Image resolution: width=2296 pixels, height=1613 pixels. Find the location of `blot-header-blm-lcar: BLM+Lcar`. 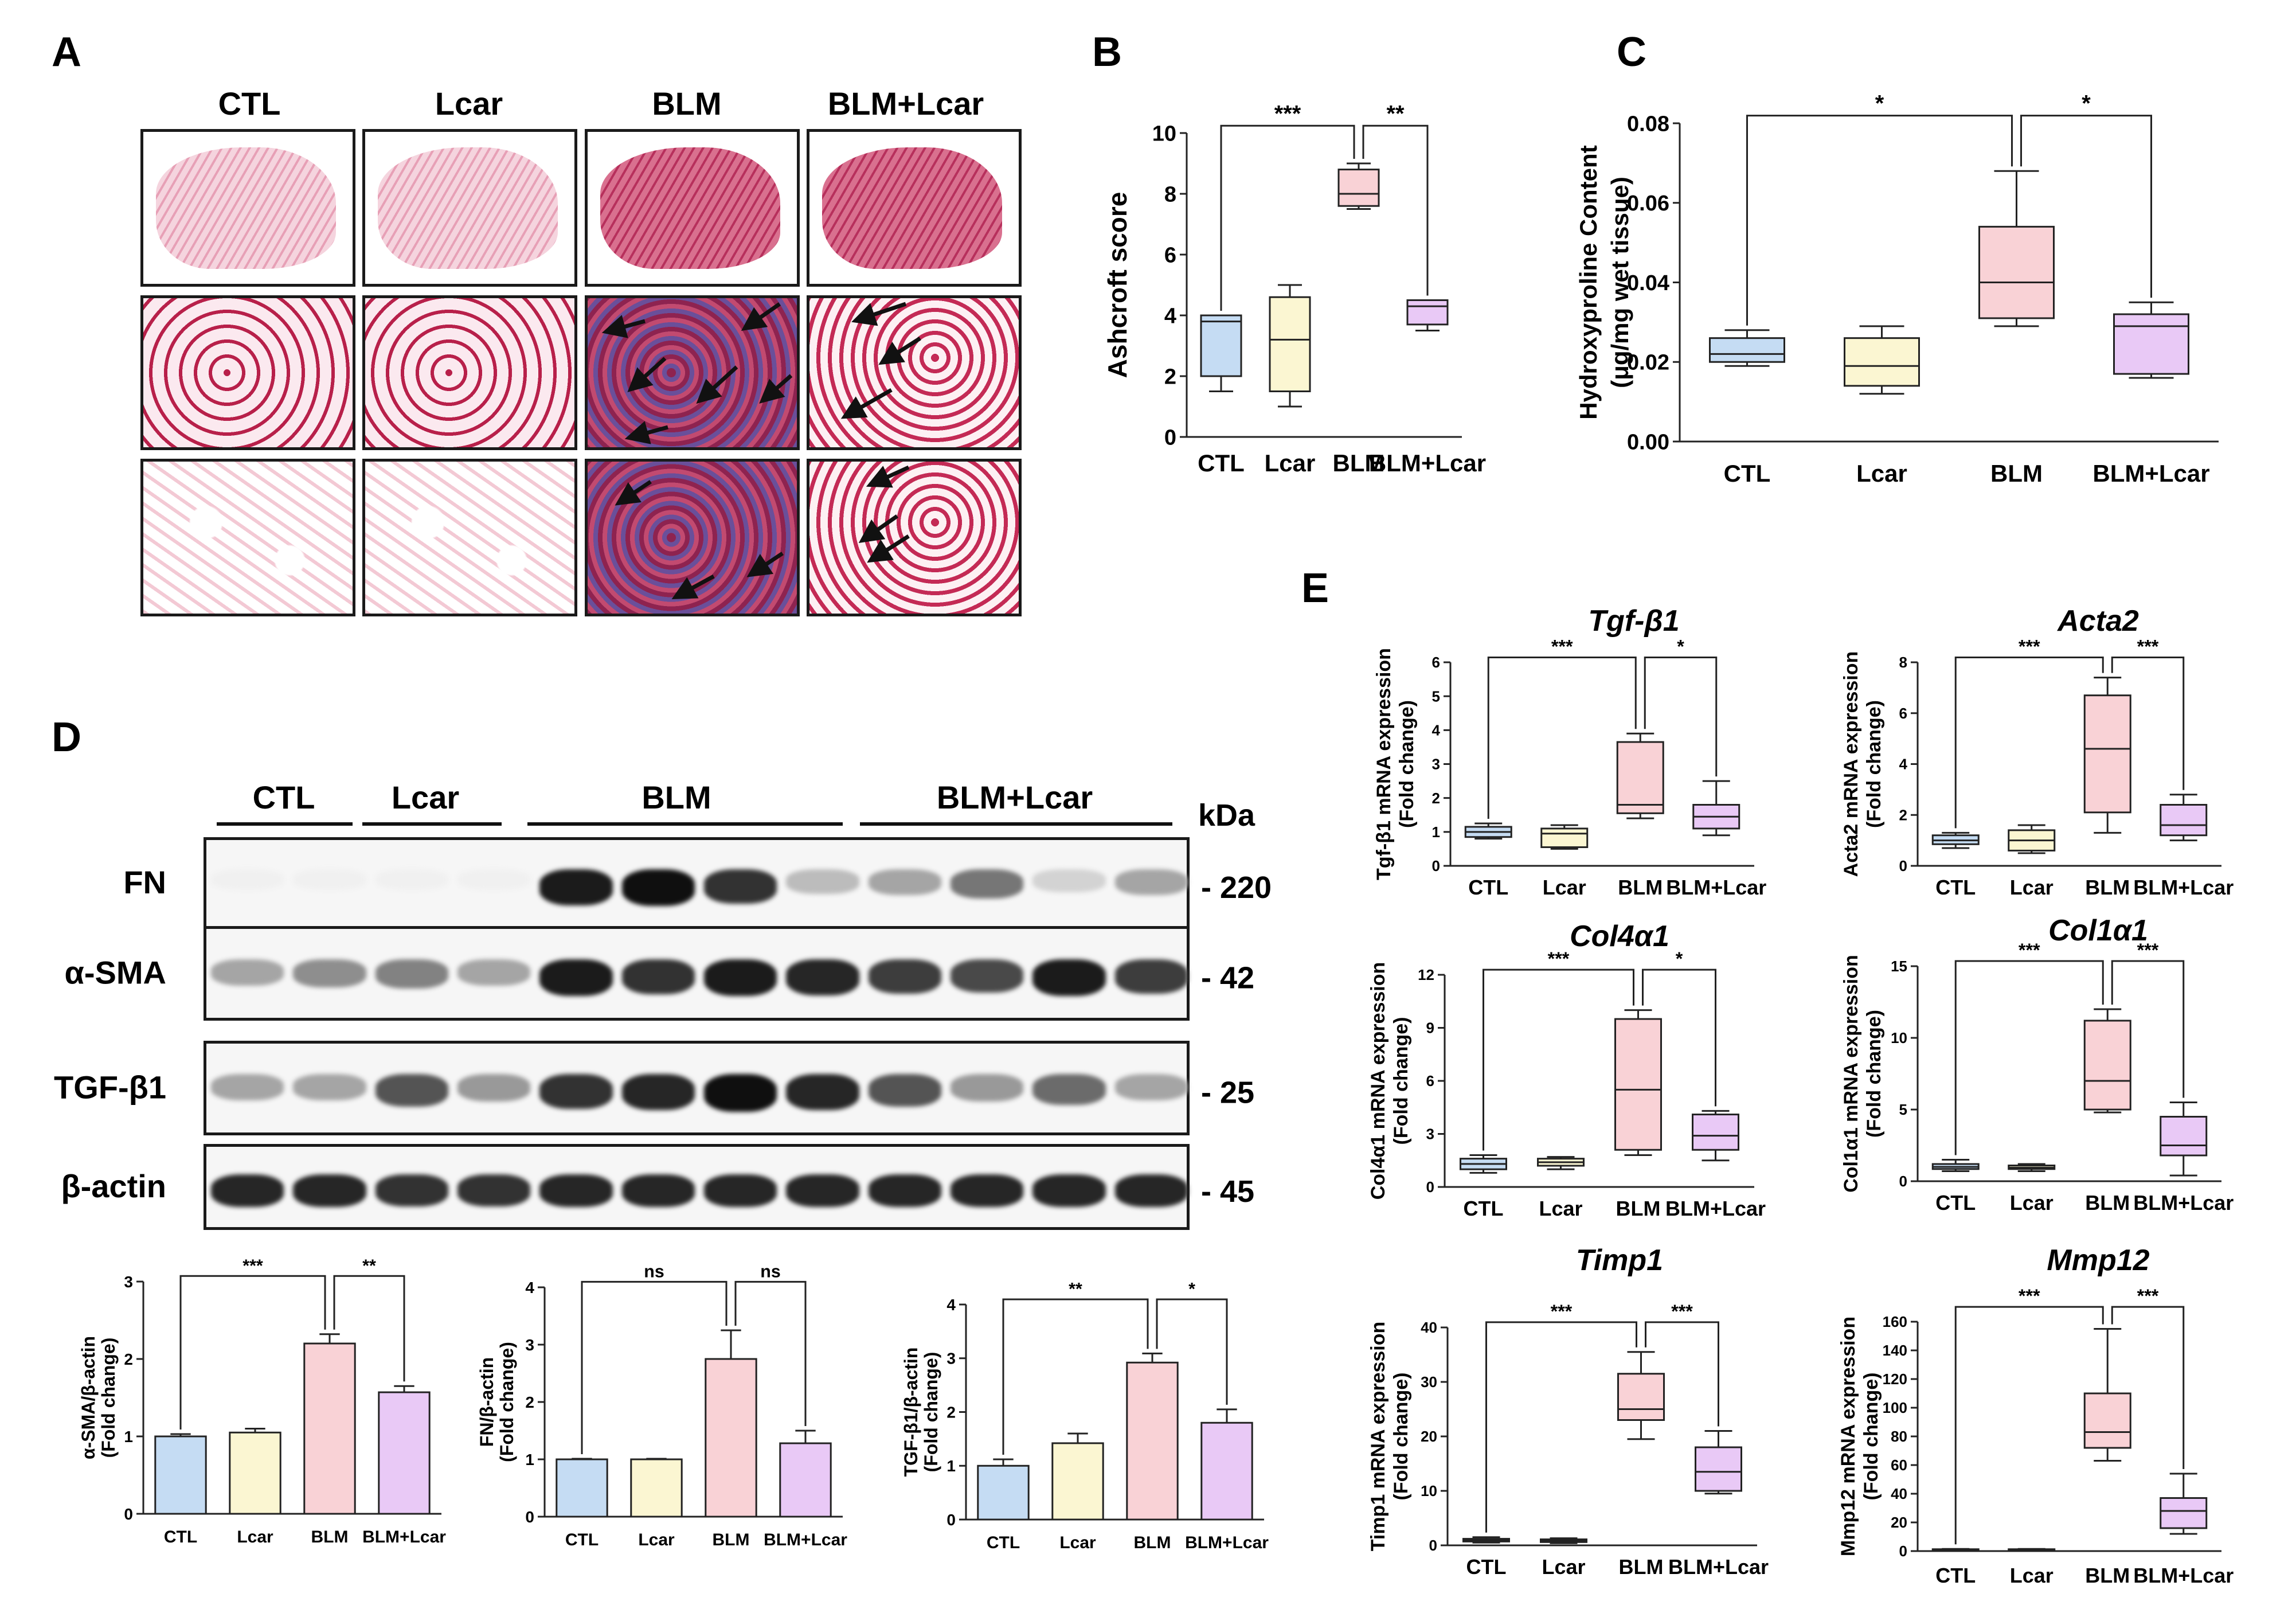

blot-header-blm-lcar: BLM+Lcar is located at coordinates (1015, 797).